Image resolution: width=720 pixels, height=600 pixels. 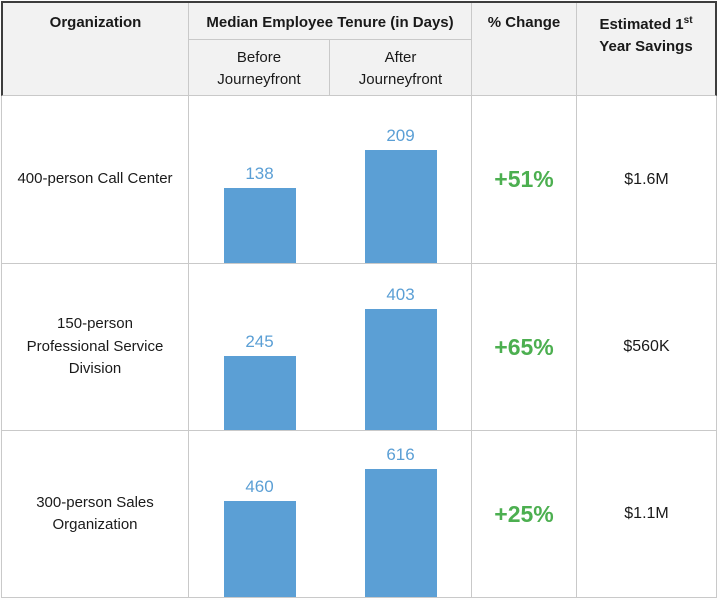 I want to click on tenure-subheaders: Before Journeyfront After Journeyfront, so click(x=330, y=67).